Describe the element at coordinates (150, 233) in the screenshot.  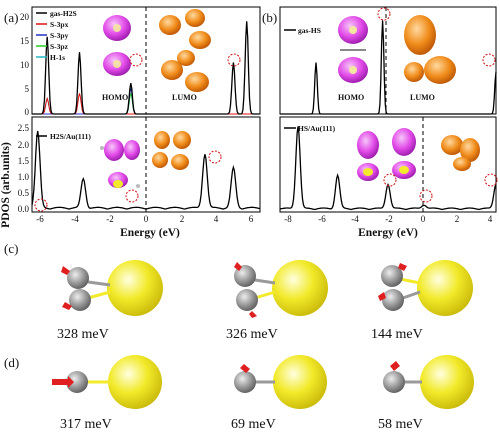
I see `x-axis-label-a: Energy (eV)` at that location.